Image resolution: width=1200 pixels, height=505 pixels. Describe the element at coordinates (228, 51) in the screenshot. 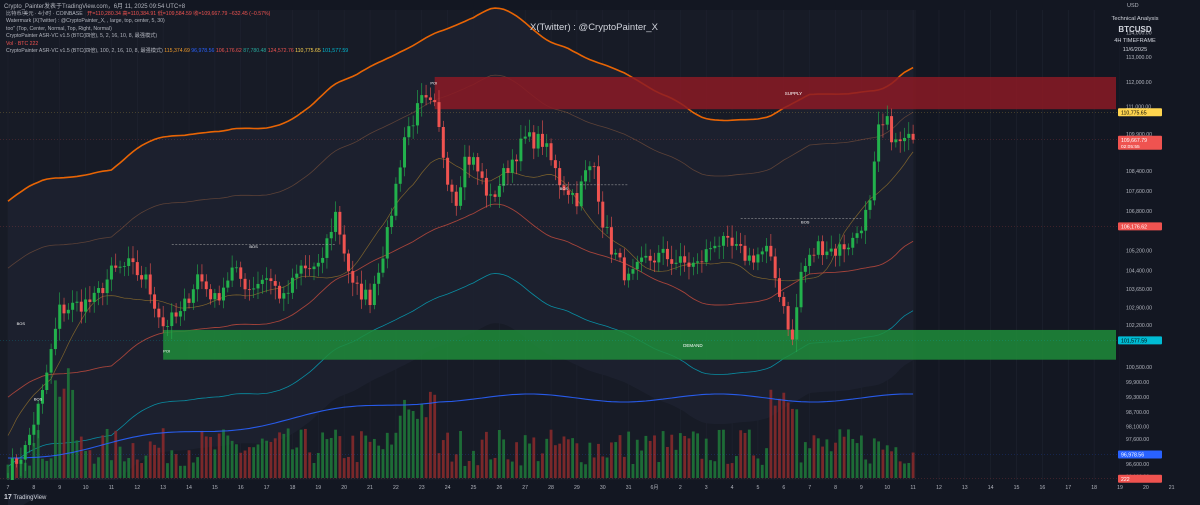

I see `legend-asr-2-value: 106,176.62` at that location.